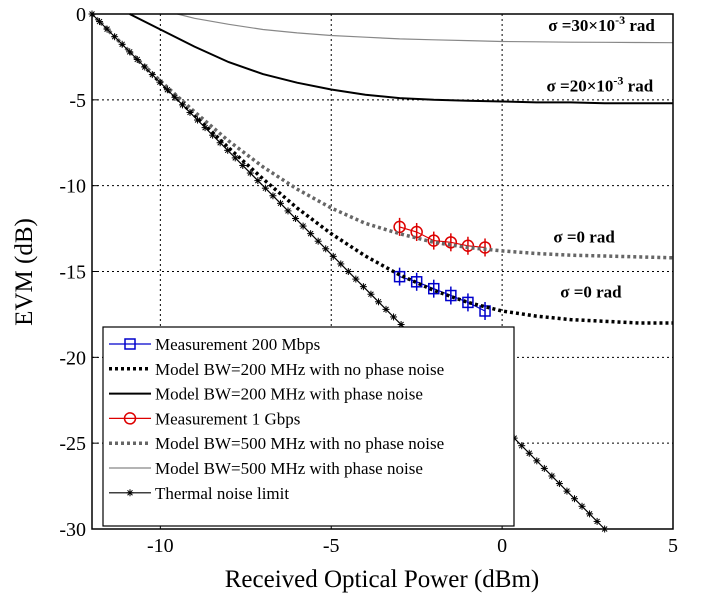 This screenshot has height=599, width=702. I want to click on legend-item: Model BW=200 MHz with phase noise, so click(266, 394).